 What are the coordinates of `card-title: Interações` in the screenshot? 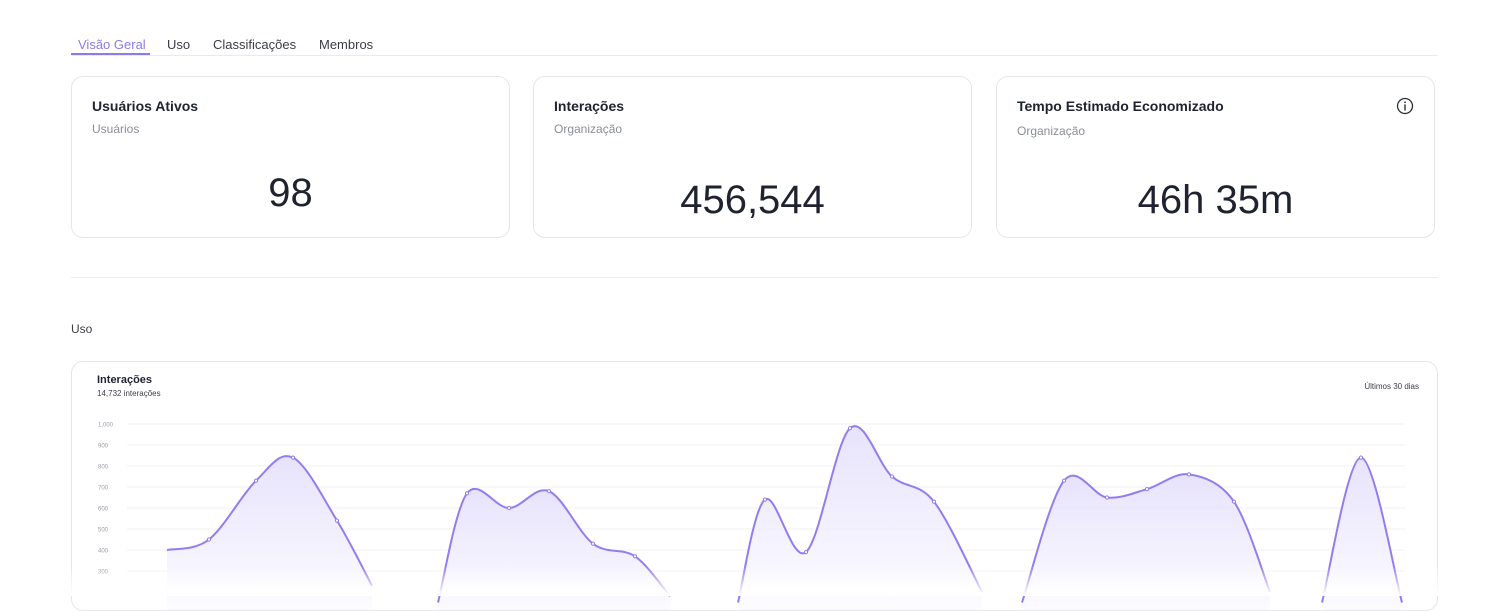 It's located at (589, 106).